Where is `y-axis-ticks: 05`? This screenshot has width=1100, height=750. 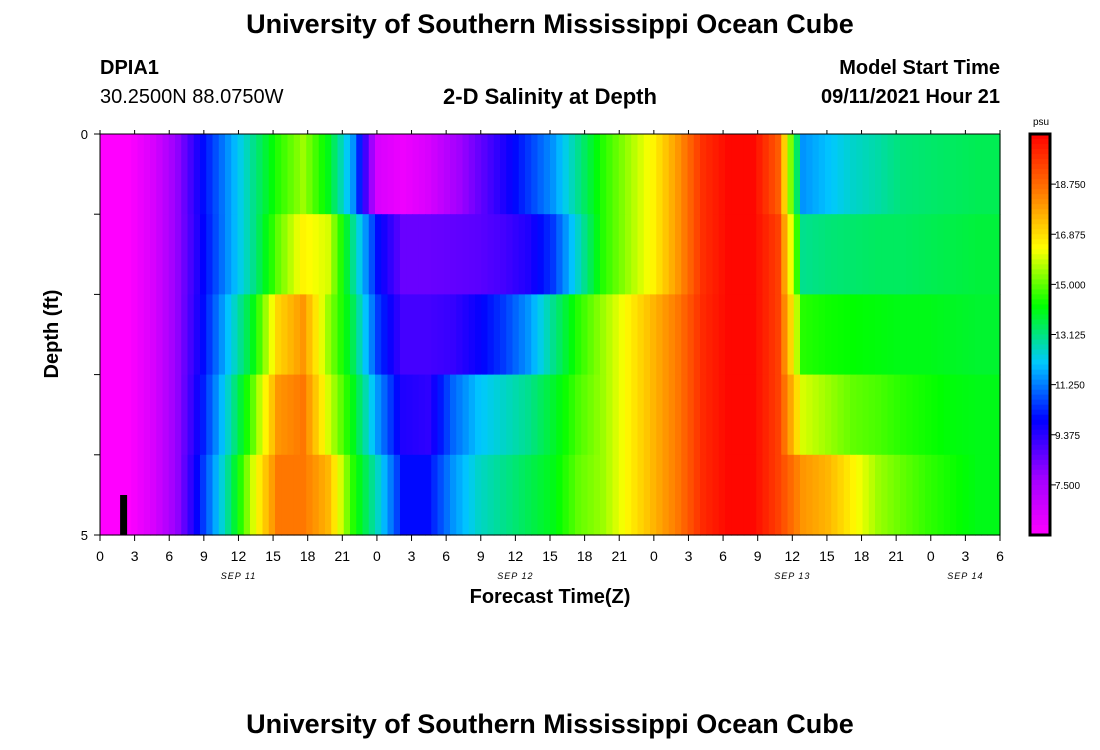
y-axis-ticks: 05 is located at coordinates (90, 335).